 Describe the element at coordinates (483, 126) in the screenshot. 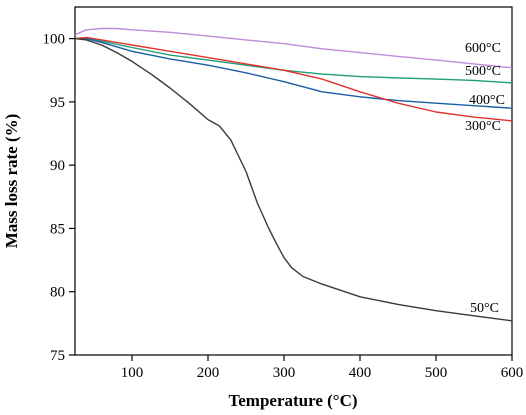

I see `series-label-3: 300°C` at that location.